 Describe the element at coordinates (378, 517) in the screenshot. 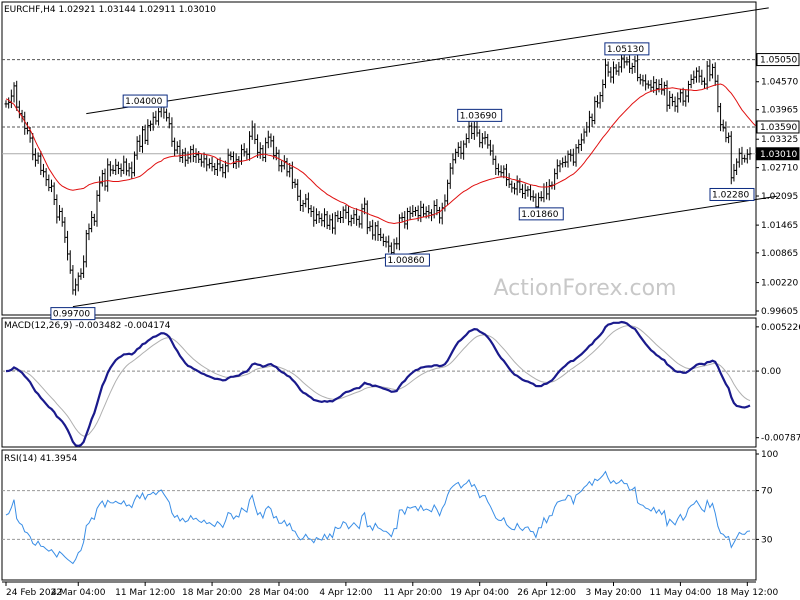

I see `rsi-line` at that location.